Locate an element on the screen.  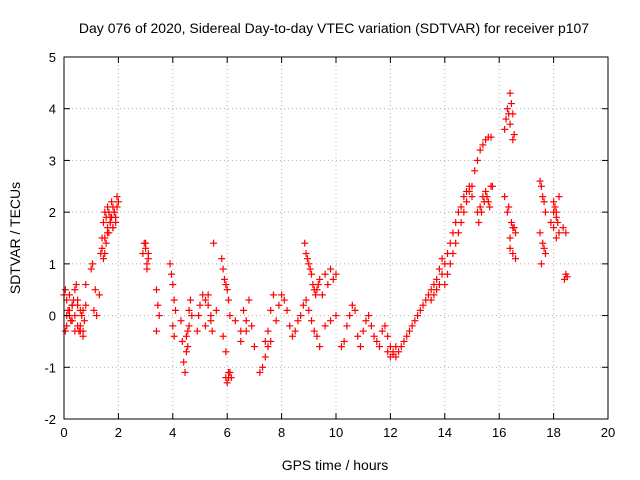
y-tick-label: 0 is located at coordinates (52, 316).